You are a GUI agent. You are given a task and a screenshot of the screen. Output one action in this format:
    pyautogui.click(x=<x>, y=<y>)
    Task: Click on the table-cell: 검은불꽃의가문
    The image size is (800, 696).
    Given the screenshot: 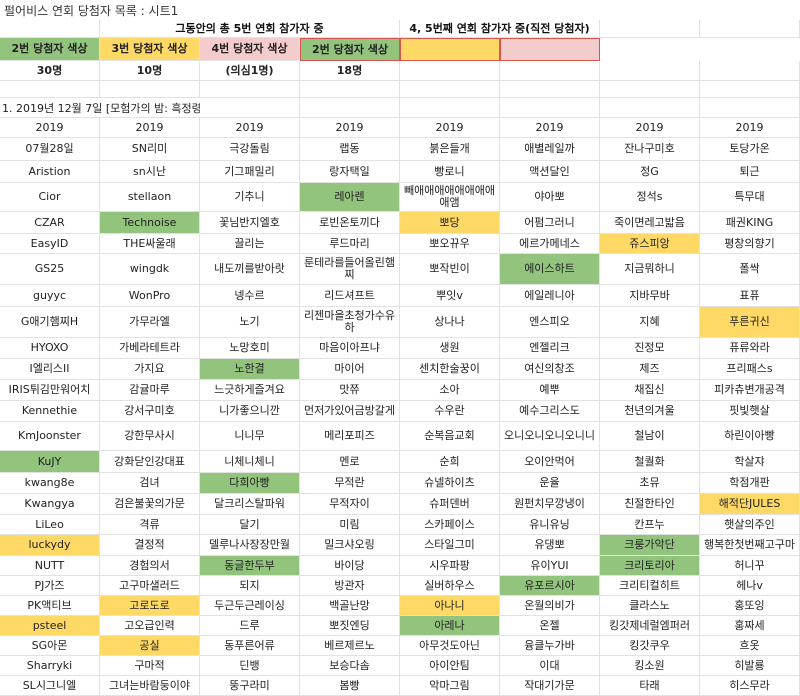 What is the action you would take?
    pyautogui.click(x=150, y=504)
    